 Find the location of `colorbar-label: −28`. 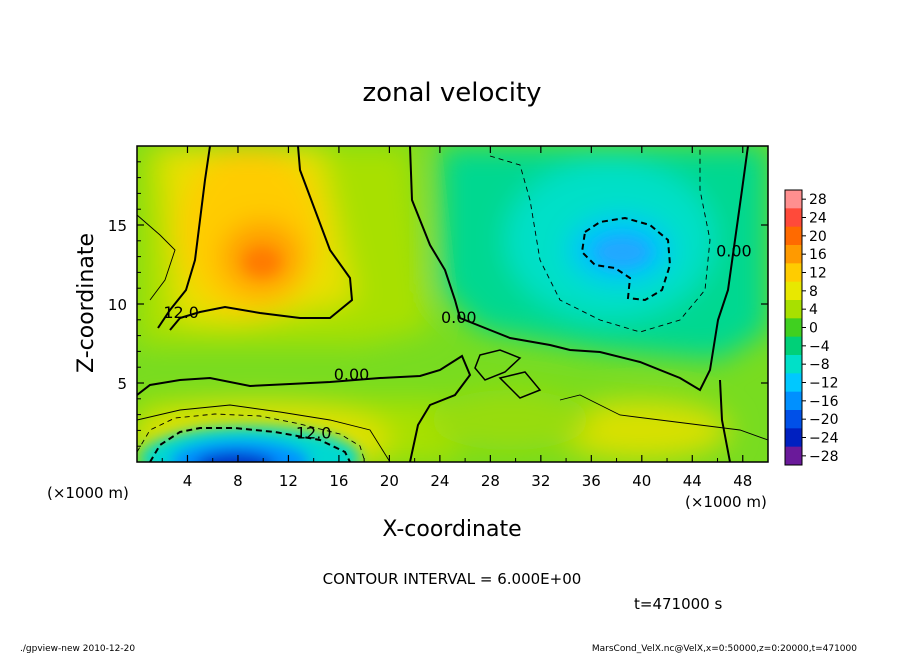

colorbar-label: −28 is located at coordinates (824, 457).